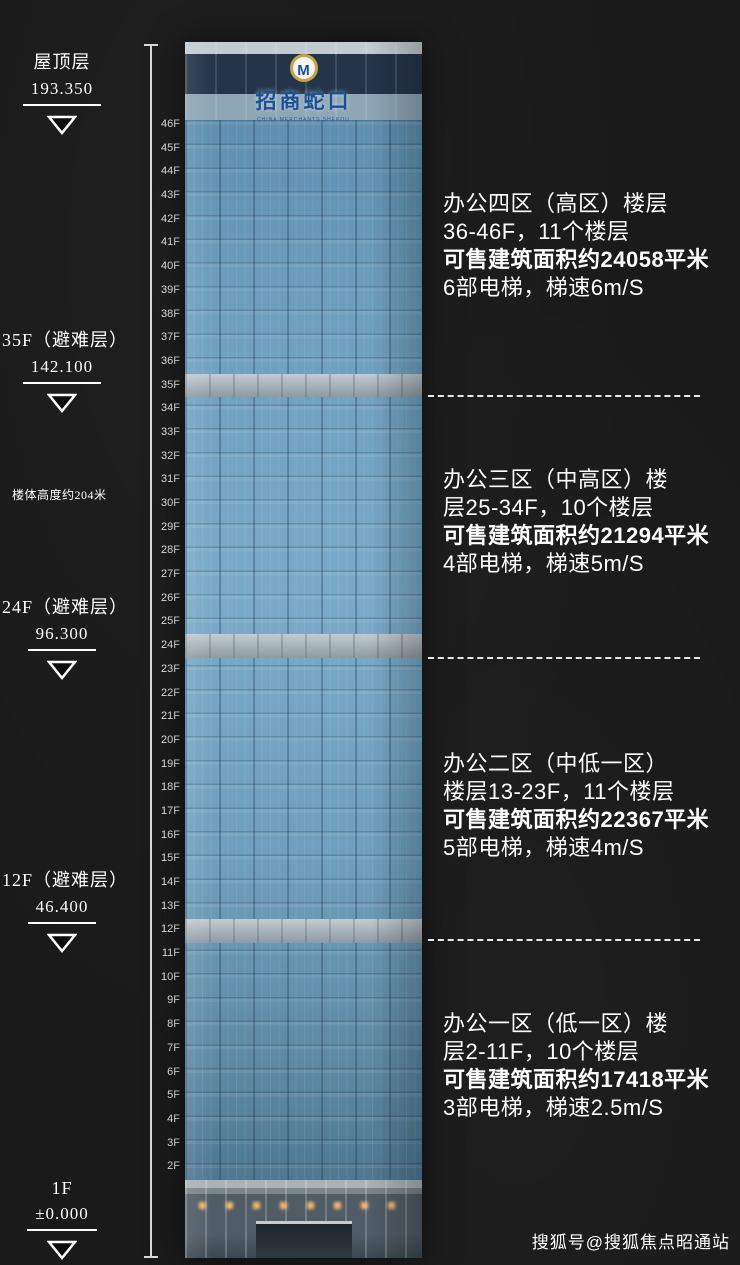  What do you see at coordinates (173, 1047) in the screenshot?
I see `floor-label: 7F` at bounding box center [173, 1047].